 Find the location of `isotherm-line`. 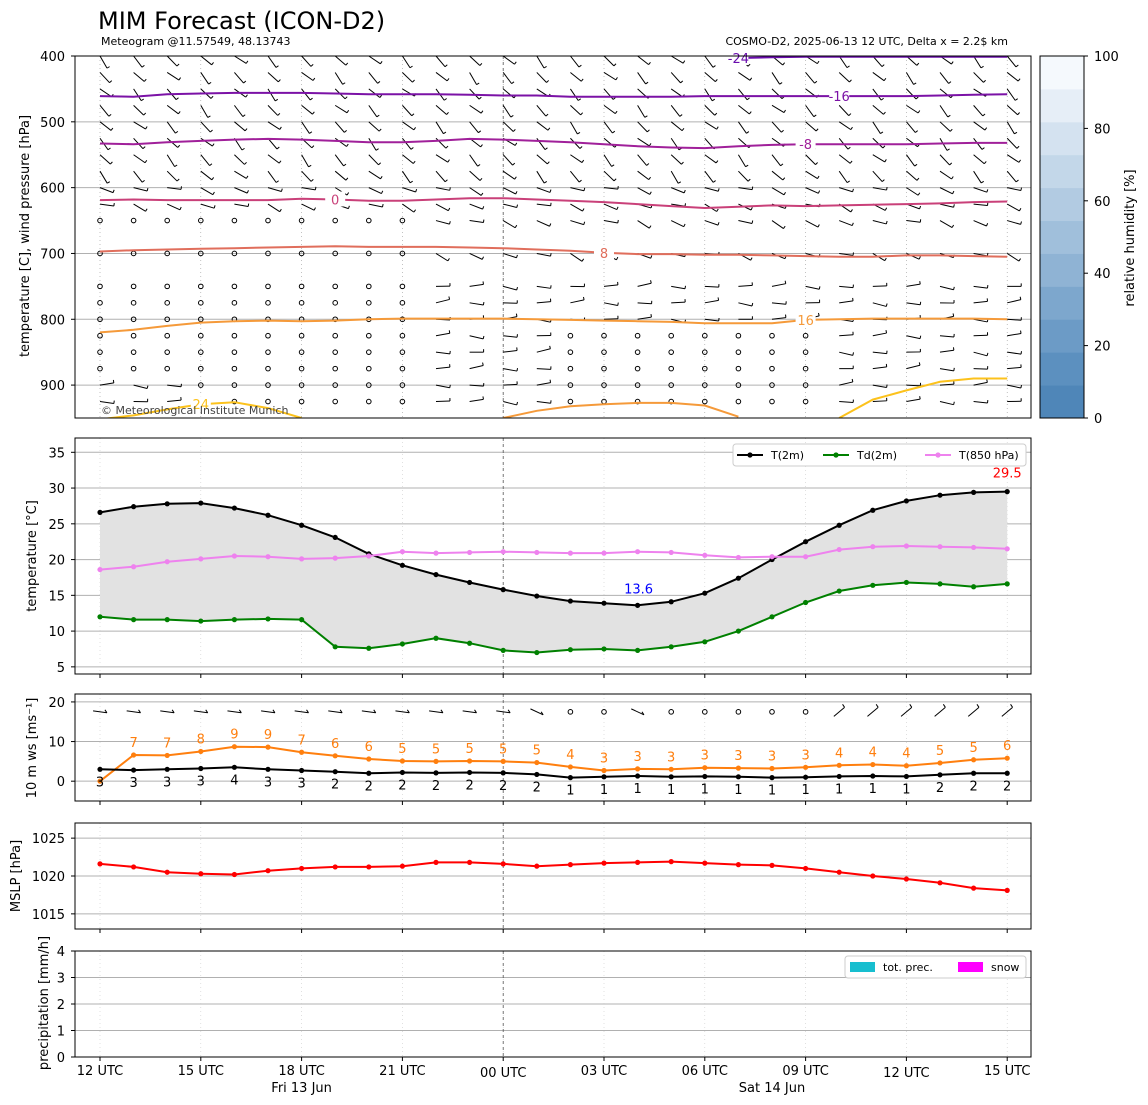

isotherm-line is located at coordinates (553, 94).